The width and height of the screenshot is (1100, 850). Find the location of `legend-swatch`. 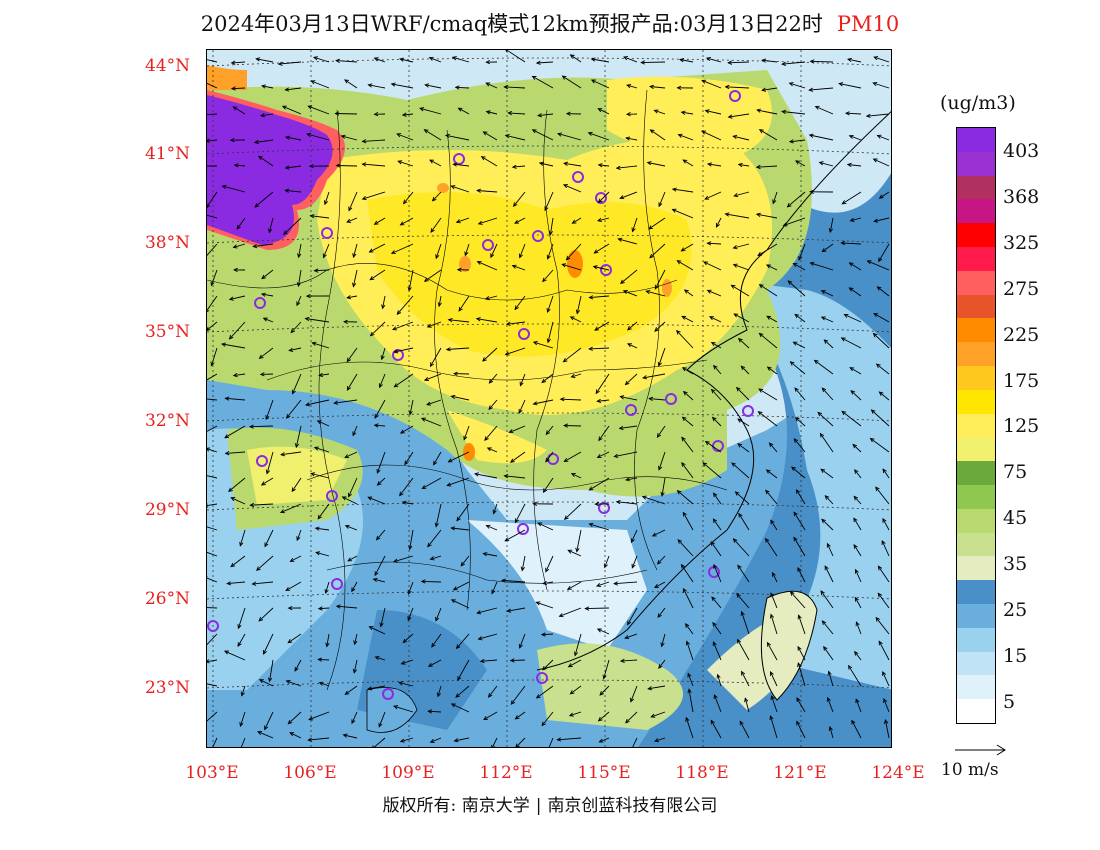

legend-swatch is located at coordinates (976, 616).